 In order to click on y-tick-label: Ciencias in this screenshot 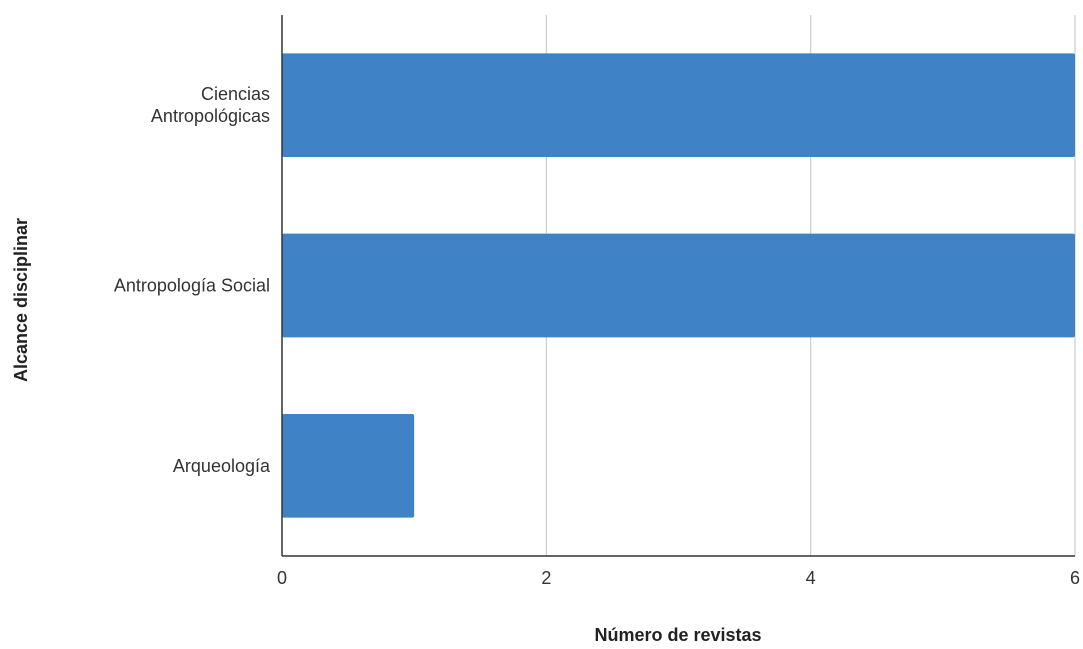, I will do `click(235, 94)`.